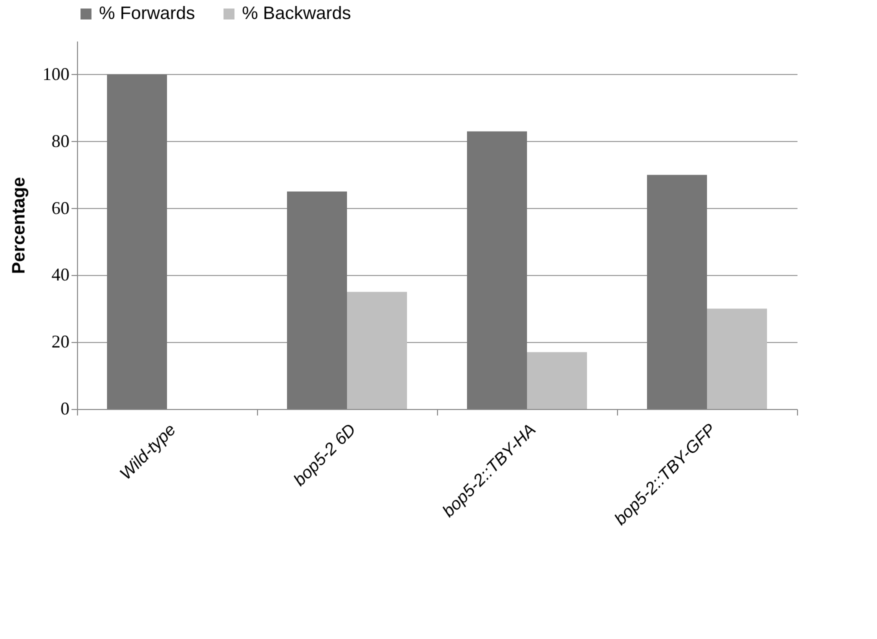 The image size is (877, 639). I want to click on y-tick-label: 60, so click(61, 208).